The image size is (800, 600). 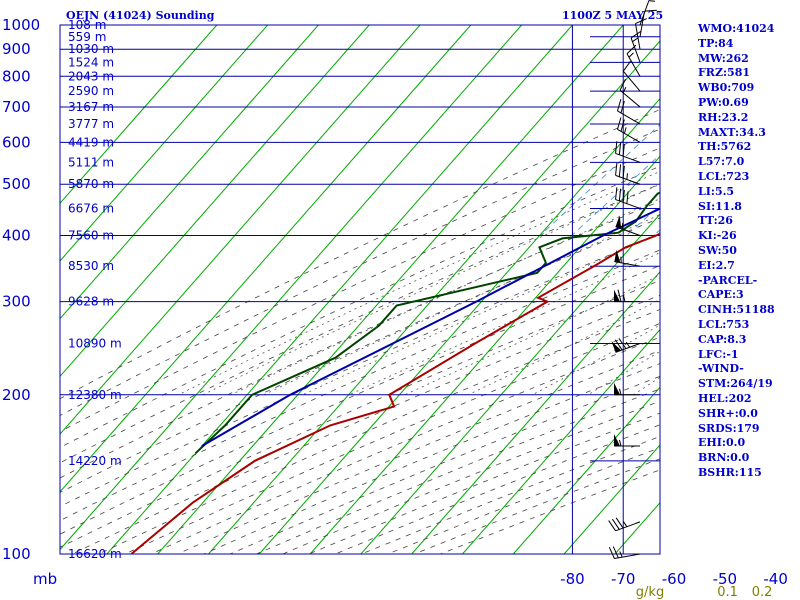 What do you see at coordinates (16, 236) in the screenshot?
I see `pressure-tick-label: 400` at bounding box center [16, 236].